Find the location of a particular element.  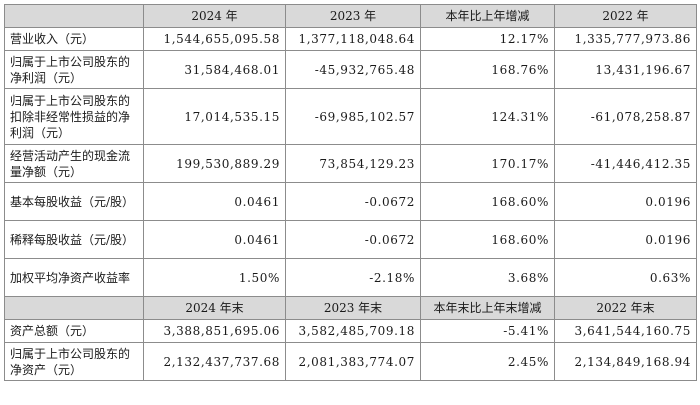

row-label: 基本每股收益（元/股） is located at coordinates (74, 201).